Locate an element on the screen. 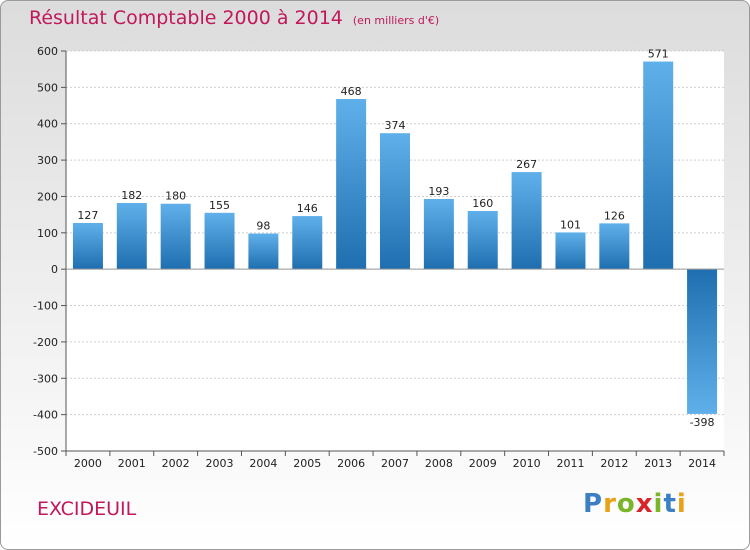  x-tick-label: 2013 is located at coordinates (658, 463).